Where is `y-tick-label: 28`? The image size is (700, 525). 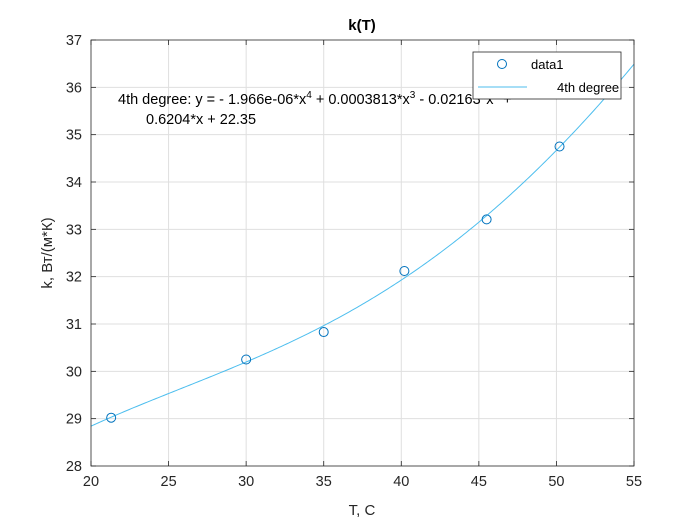 y-tick-label: 28 is located at coordinates (74, 467).